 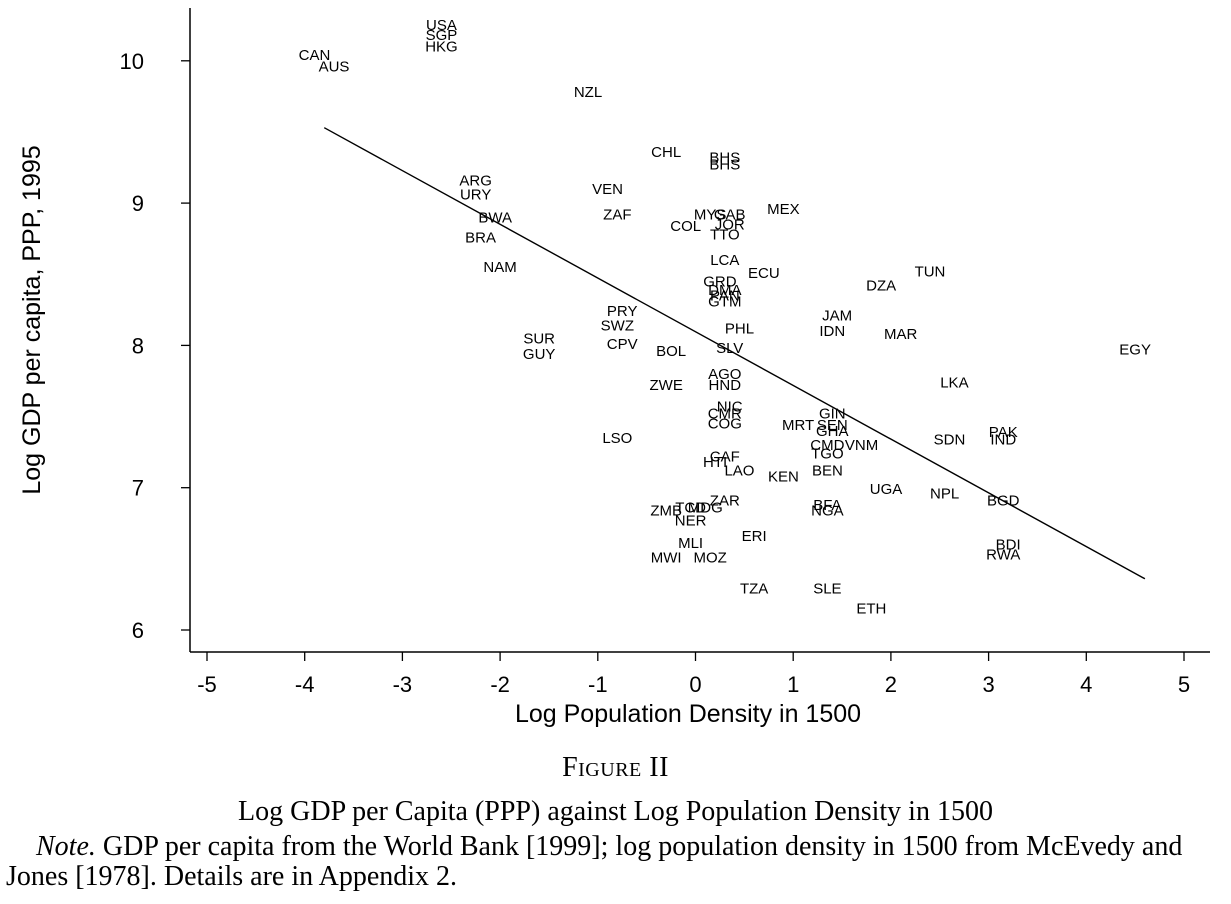 I want to click on point-label: JAM, so click(x=837, y=316).